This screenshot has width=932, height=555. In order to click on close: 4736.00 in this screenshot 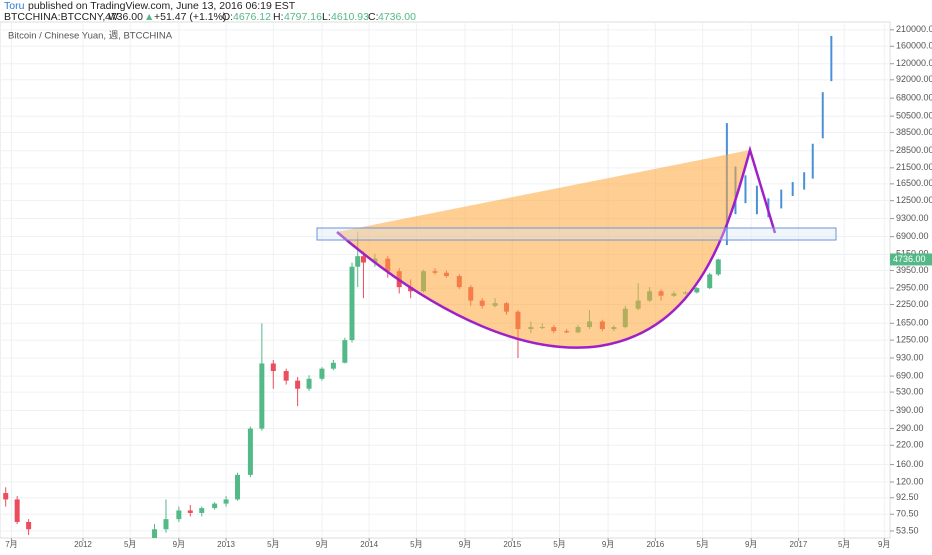, I will do `click(397, 17)`.